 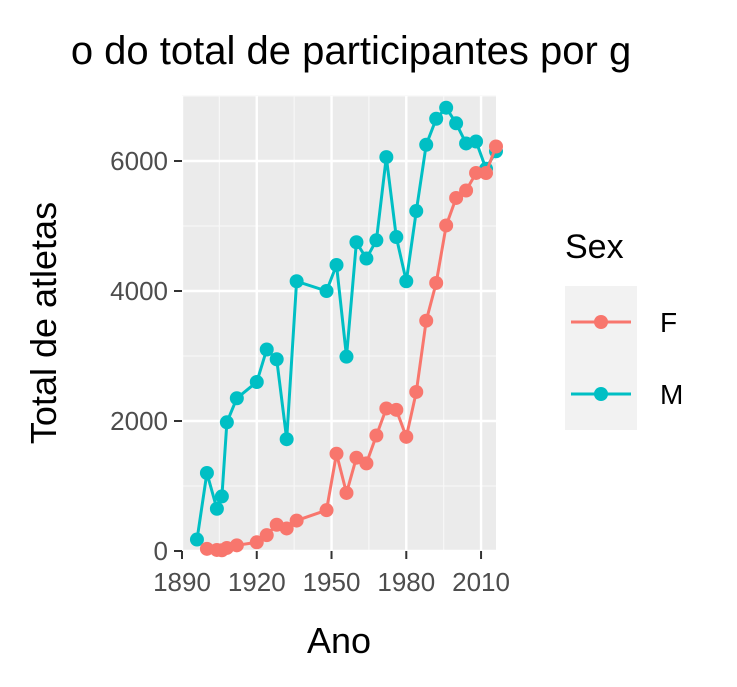 I want to click on legend-label-F: F, so click(x=668, y=322).